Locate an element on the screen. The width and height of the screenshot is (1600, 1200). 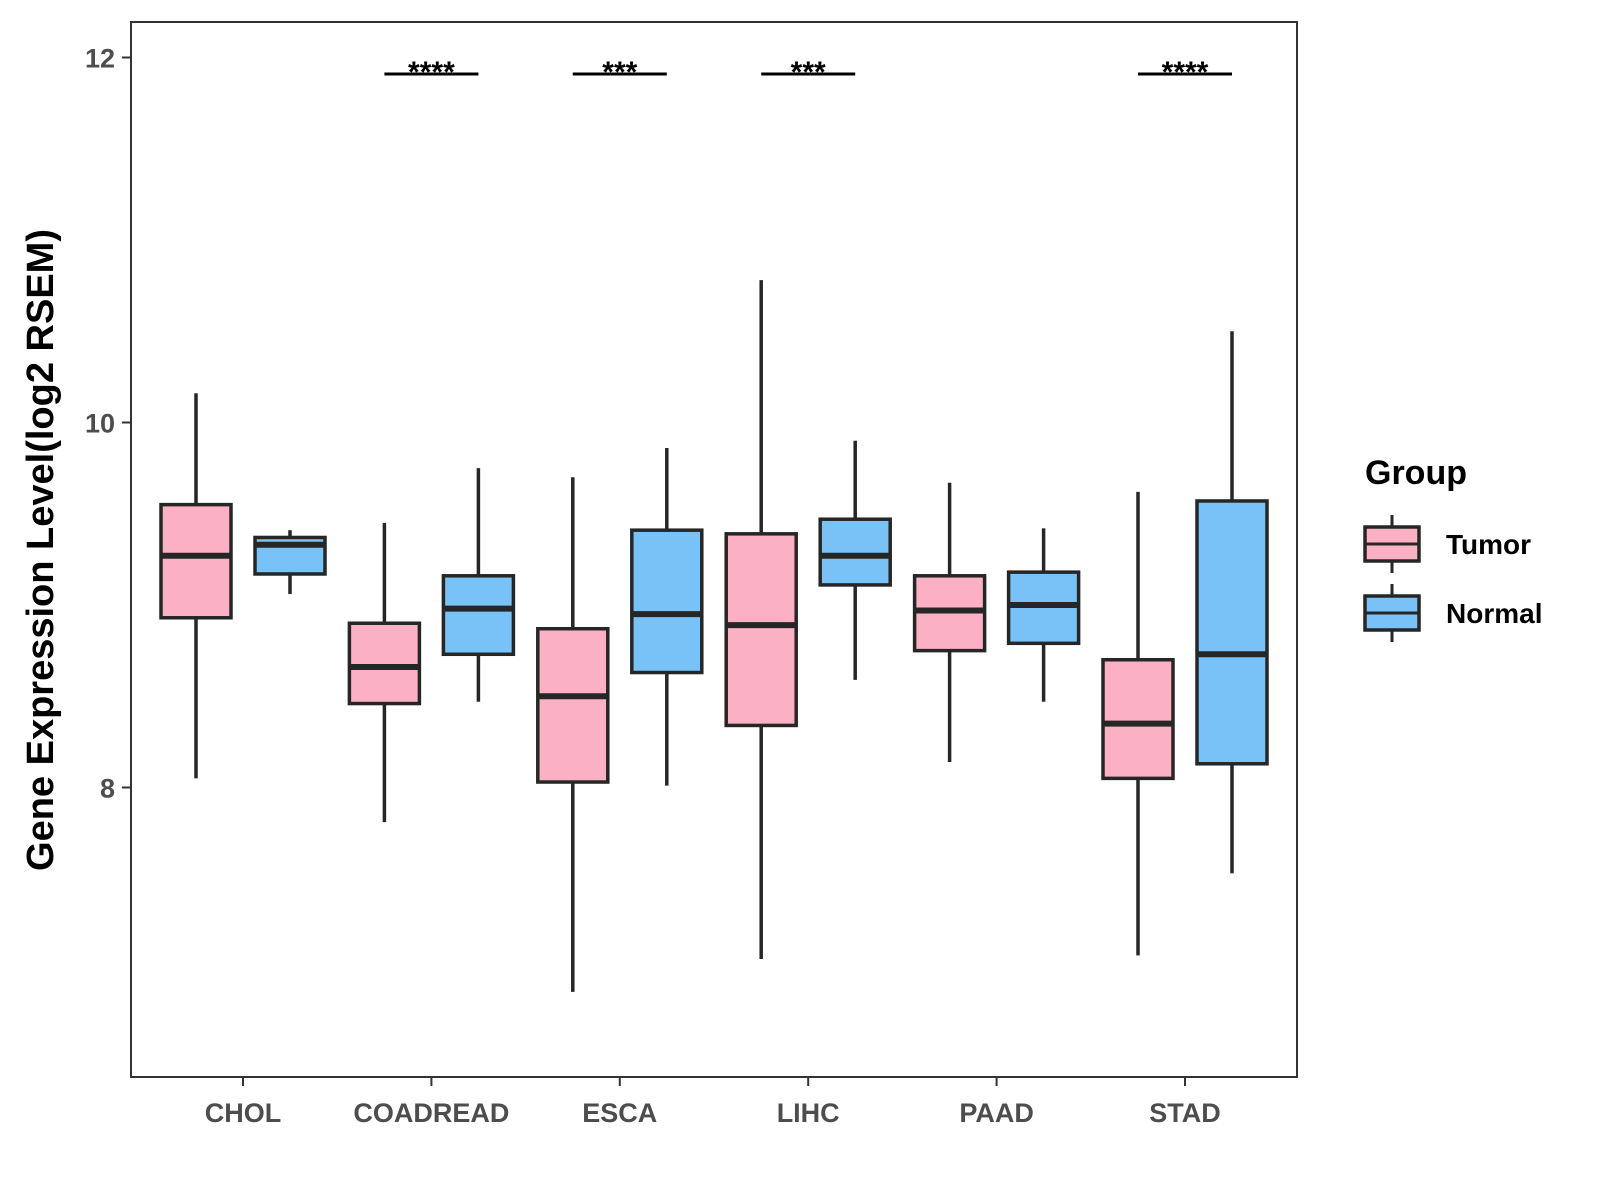
legend-key-normal is located at coordinates (1392, 613).